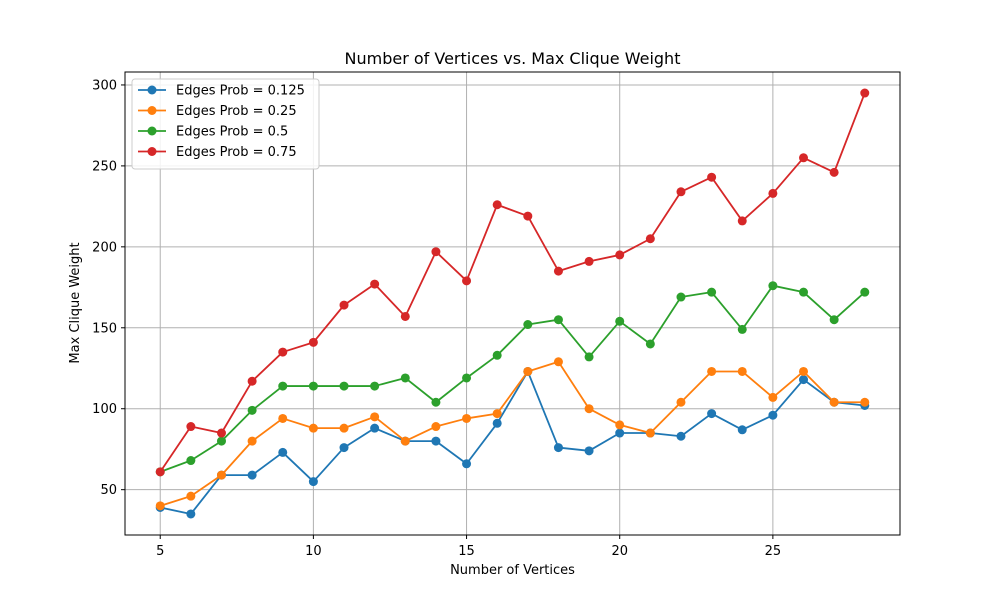 The width and height of the screenshot is (1000, 604). What do you see at coordinates (240, 91) in the screenshot?
I see `legend-label: Edges Prob = 0.125` at bounding box center [240, 91].